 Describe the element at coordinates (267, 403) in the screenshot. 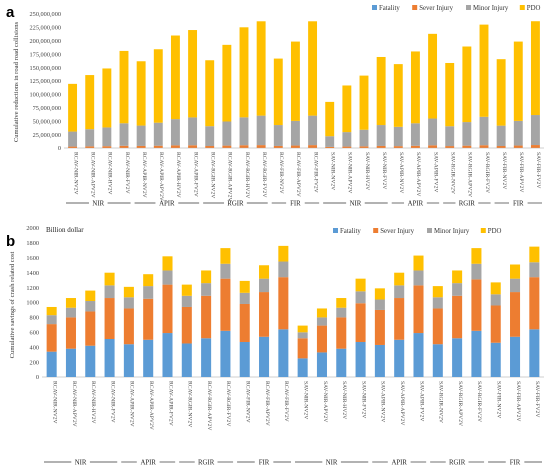

I see `category-label: RCAV-FIR-APV2V` at that location.